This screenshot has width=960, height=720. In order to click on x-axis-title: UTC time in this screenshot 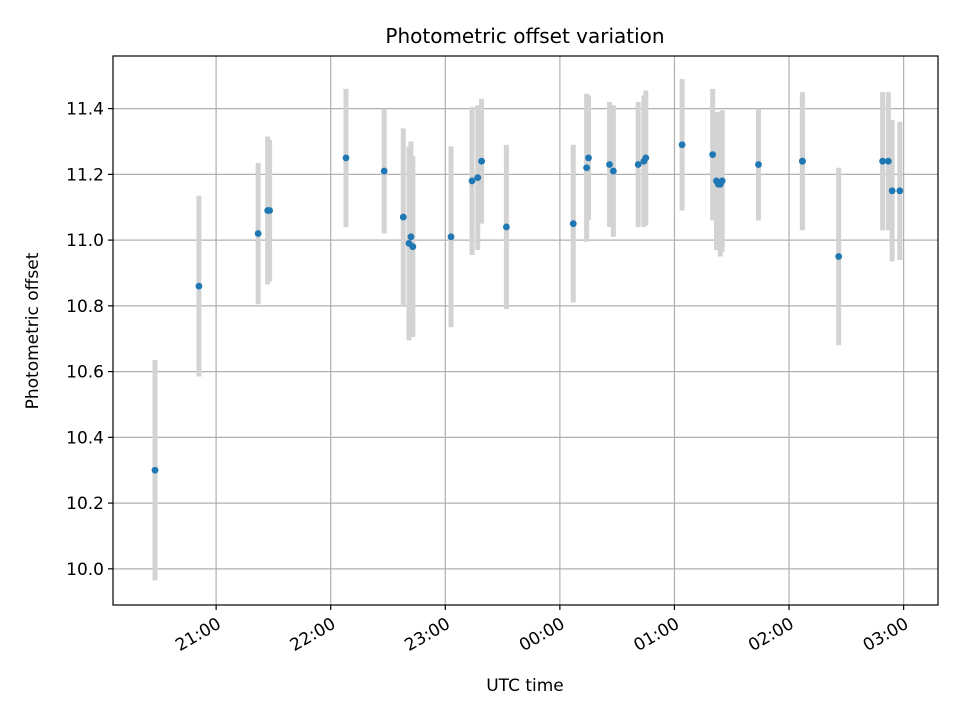, I will do `click(525, 686)`.